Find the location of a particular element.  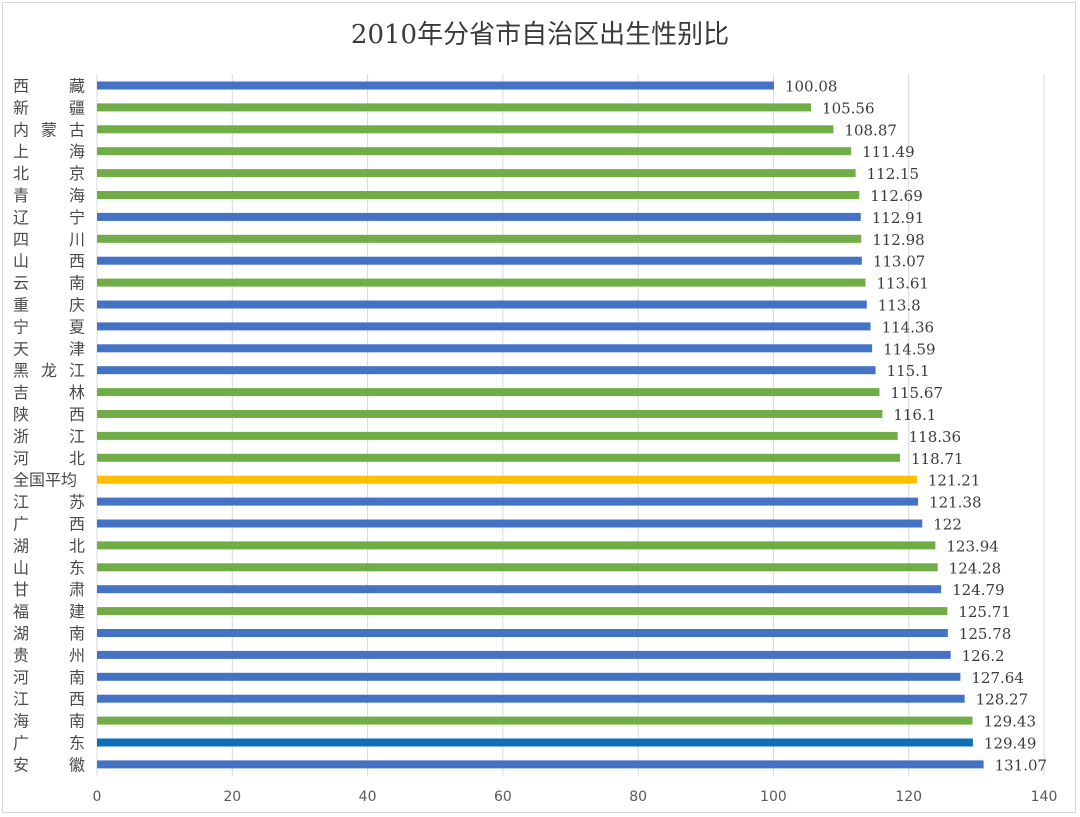

svg-text: 四川 is located at coordinates (49, 239).